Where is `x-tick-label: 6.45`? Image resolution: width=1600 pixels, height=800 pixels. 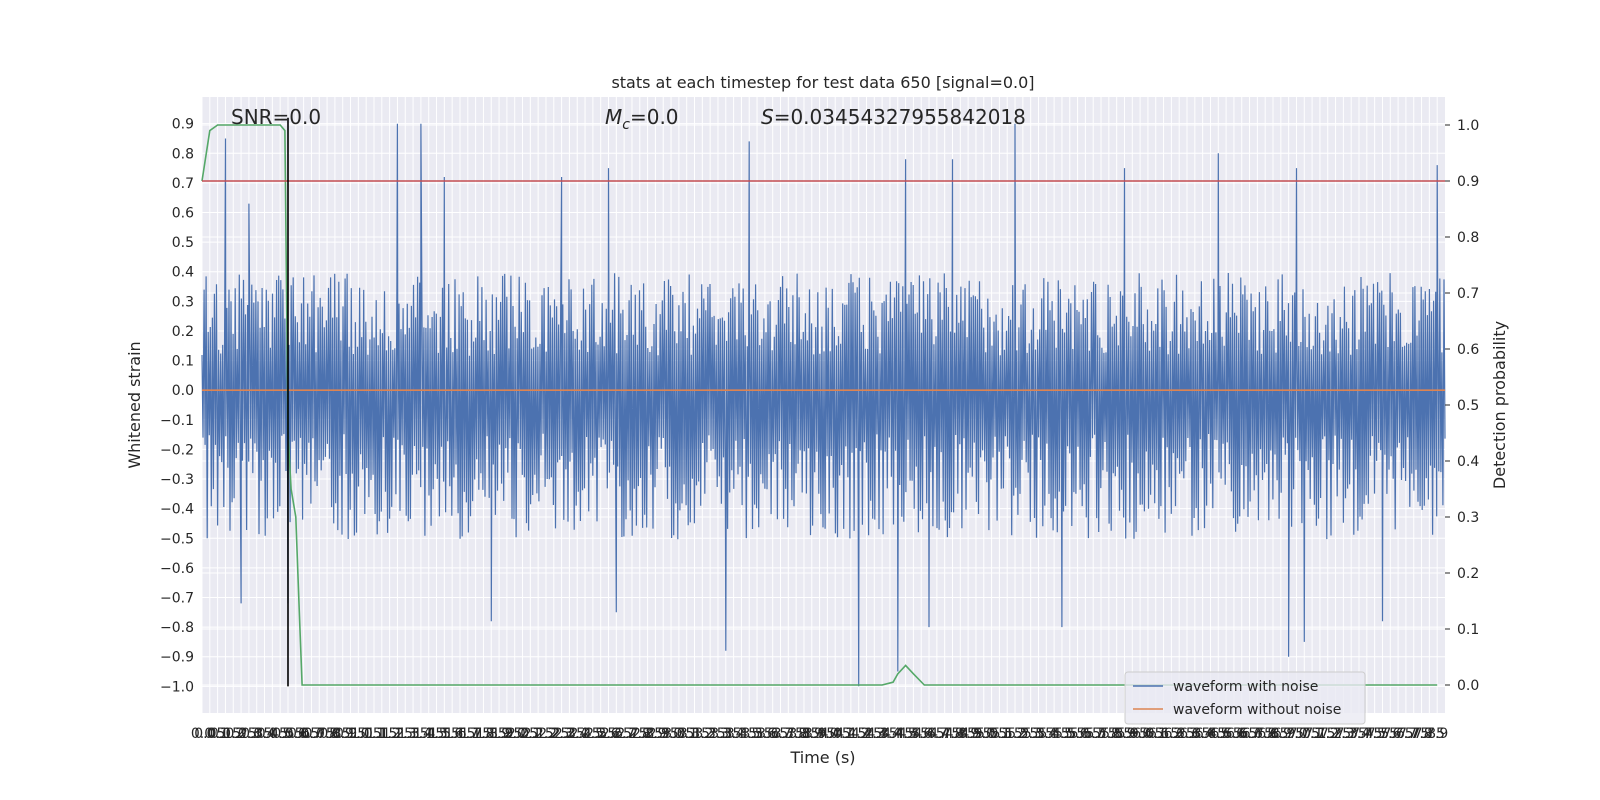
x-tick-label: 6.45 is located at coordinates (1210, 734).